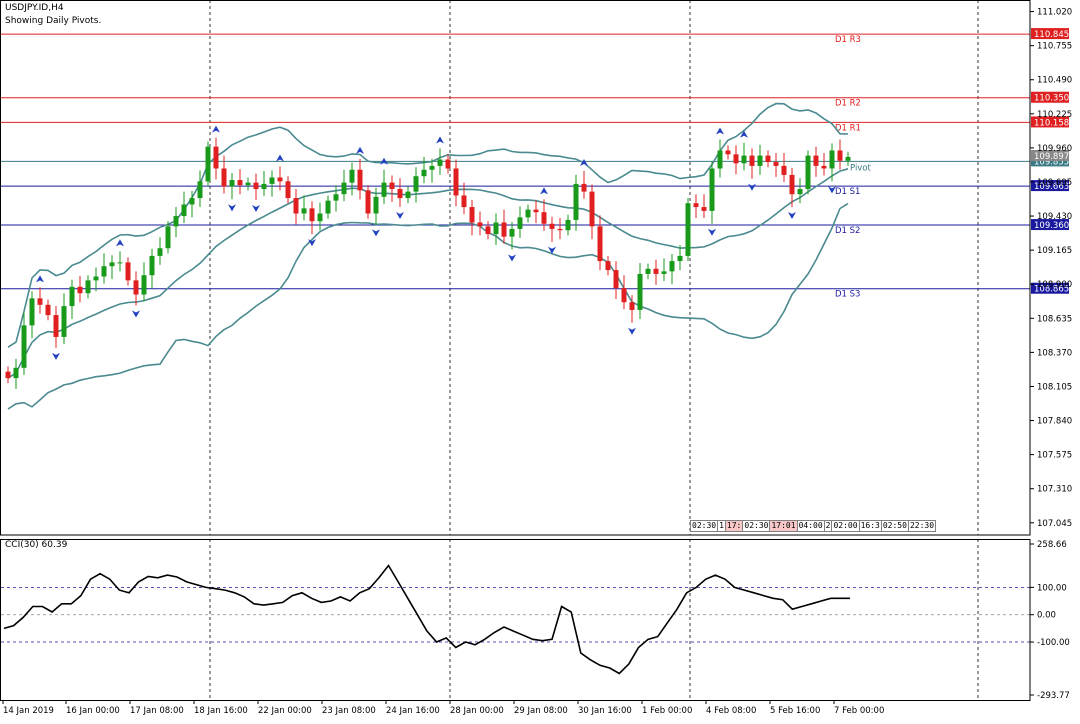  I want to click on session-time-box: 17:, so click(734, 526).